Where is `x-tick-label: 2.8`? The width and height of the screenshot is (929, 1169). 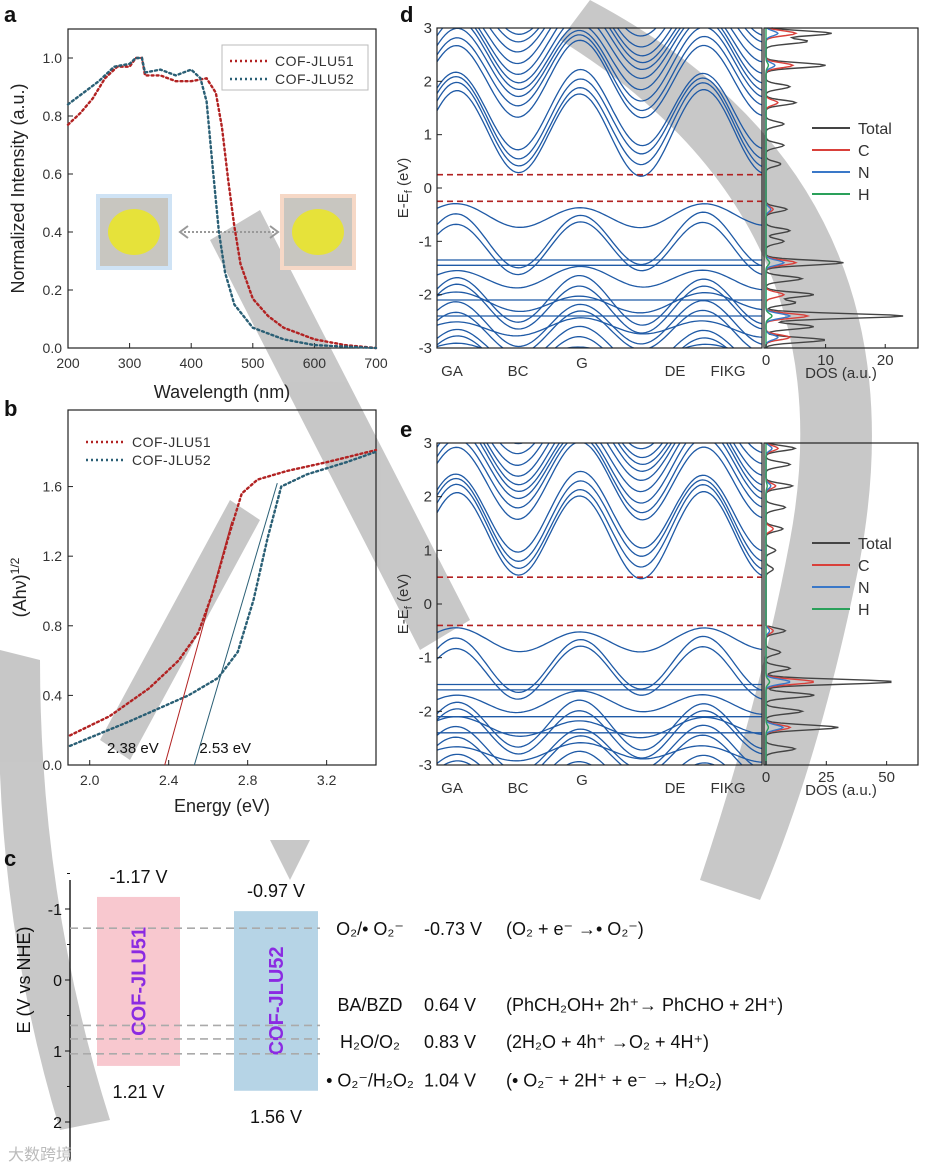
x-tick-label: 2.8 is located at coordinates (248, 780).